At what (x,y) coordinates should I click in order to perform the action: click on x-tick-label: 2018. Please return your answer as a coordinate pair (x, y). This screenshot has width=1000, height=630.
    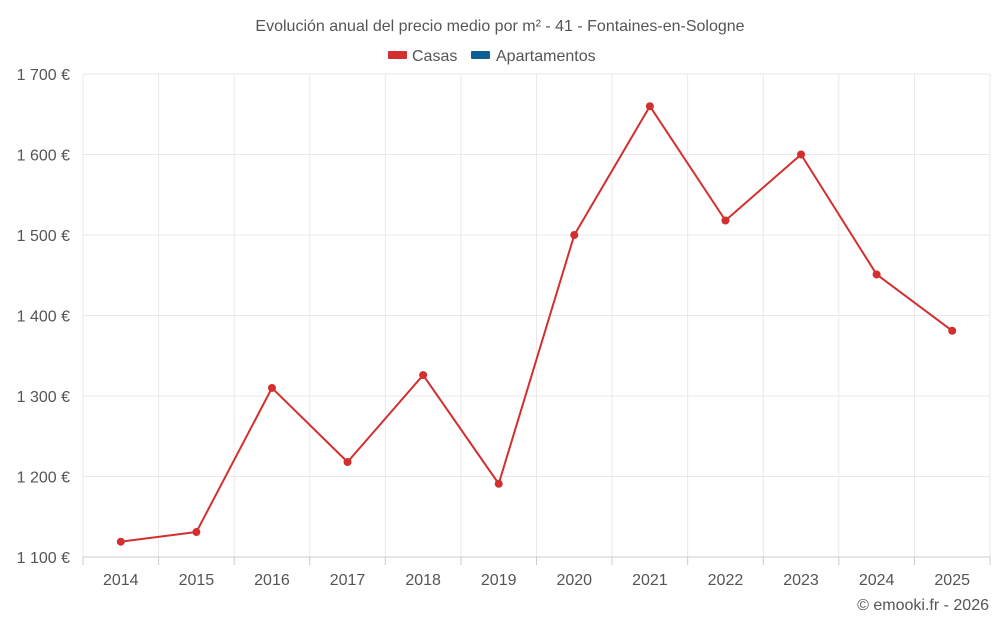
    Looking at the image, I should click on (423, 580).